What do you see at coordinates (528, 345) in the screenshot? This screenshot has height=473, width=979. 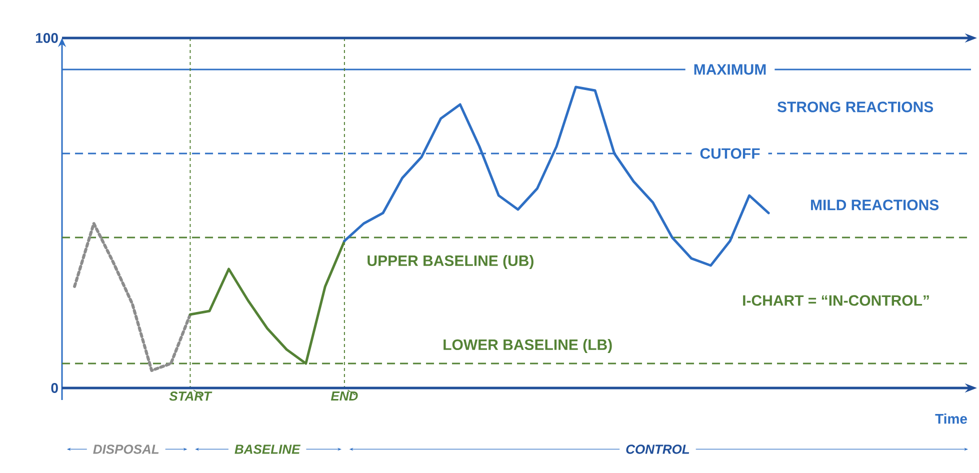 I see `ref-line-label: LOWER BASELINE (LB)` at bounding box center [528, 345].